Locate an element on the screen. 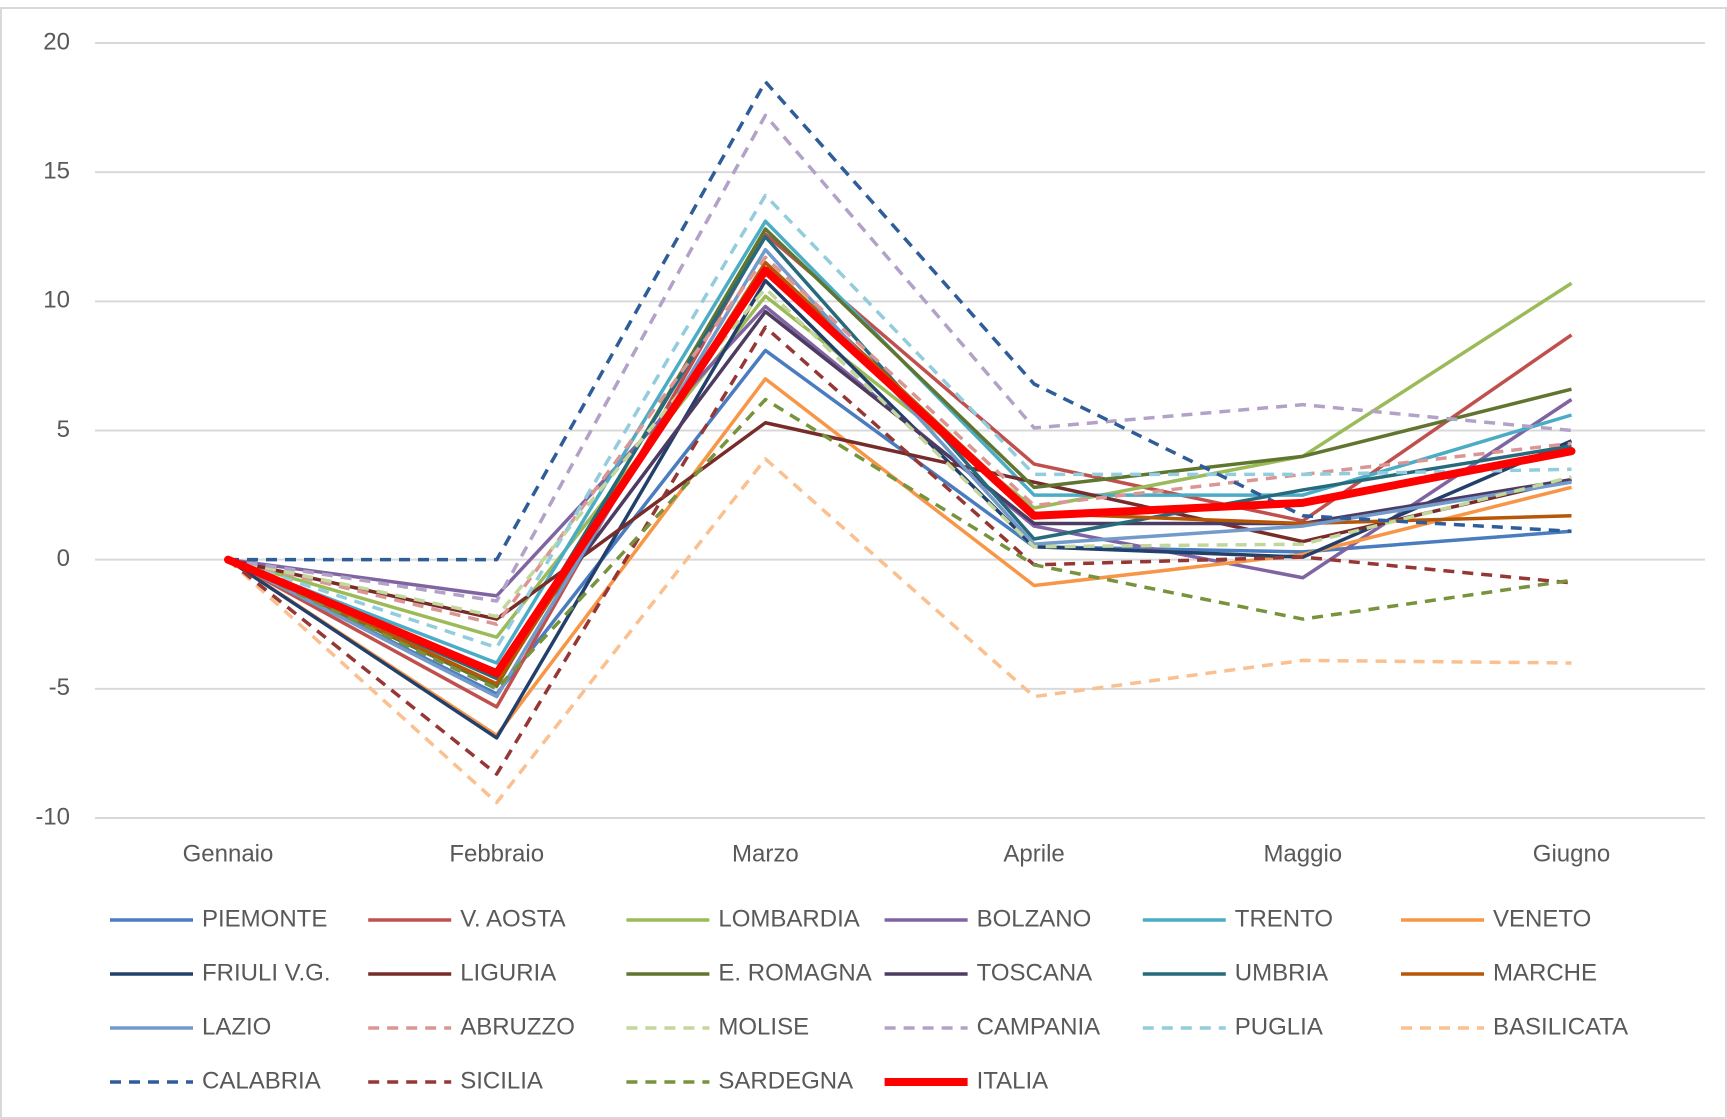  legend-label: MOLISE is located at coordinates (763, 1026).